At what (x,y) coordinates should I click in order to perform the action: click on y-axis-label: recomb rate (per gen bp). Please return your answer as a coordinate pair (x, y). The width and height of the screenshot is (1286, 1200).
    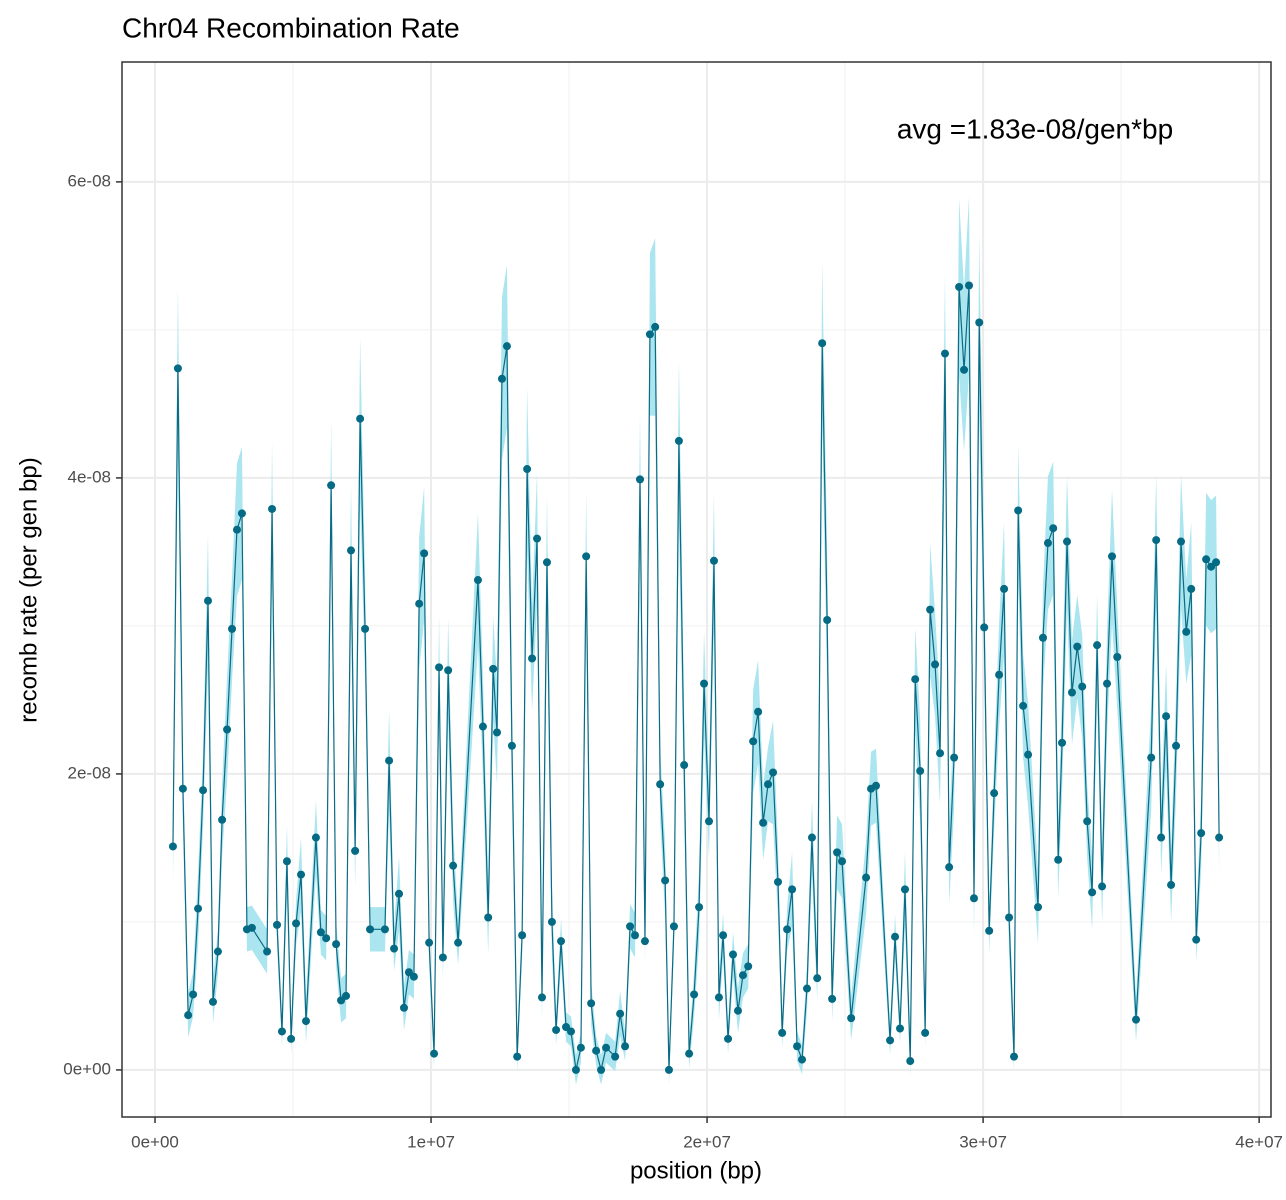
    Looking at the image, I should click on (28, 589).